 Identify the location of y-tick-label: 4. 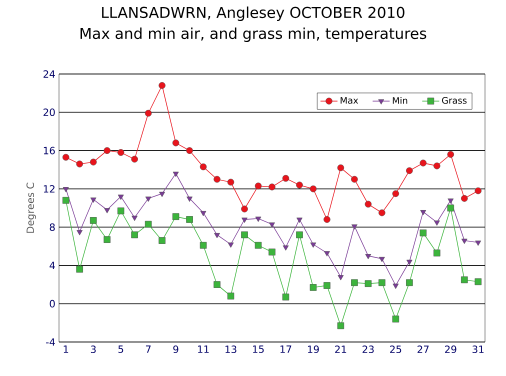
(52, 266).